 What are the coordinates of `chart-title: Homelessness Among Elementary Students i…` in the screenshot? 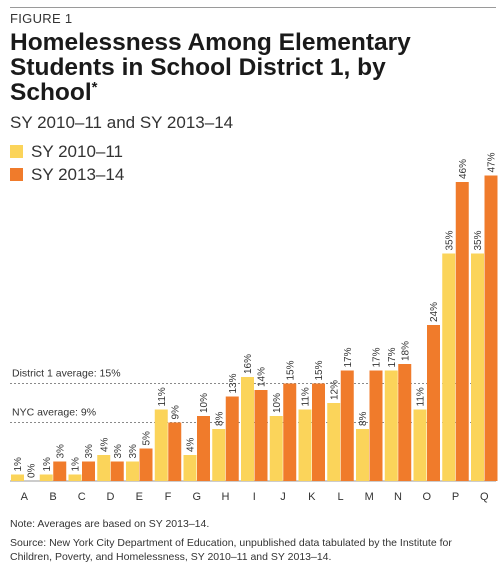 It's located at (245, 67).